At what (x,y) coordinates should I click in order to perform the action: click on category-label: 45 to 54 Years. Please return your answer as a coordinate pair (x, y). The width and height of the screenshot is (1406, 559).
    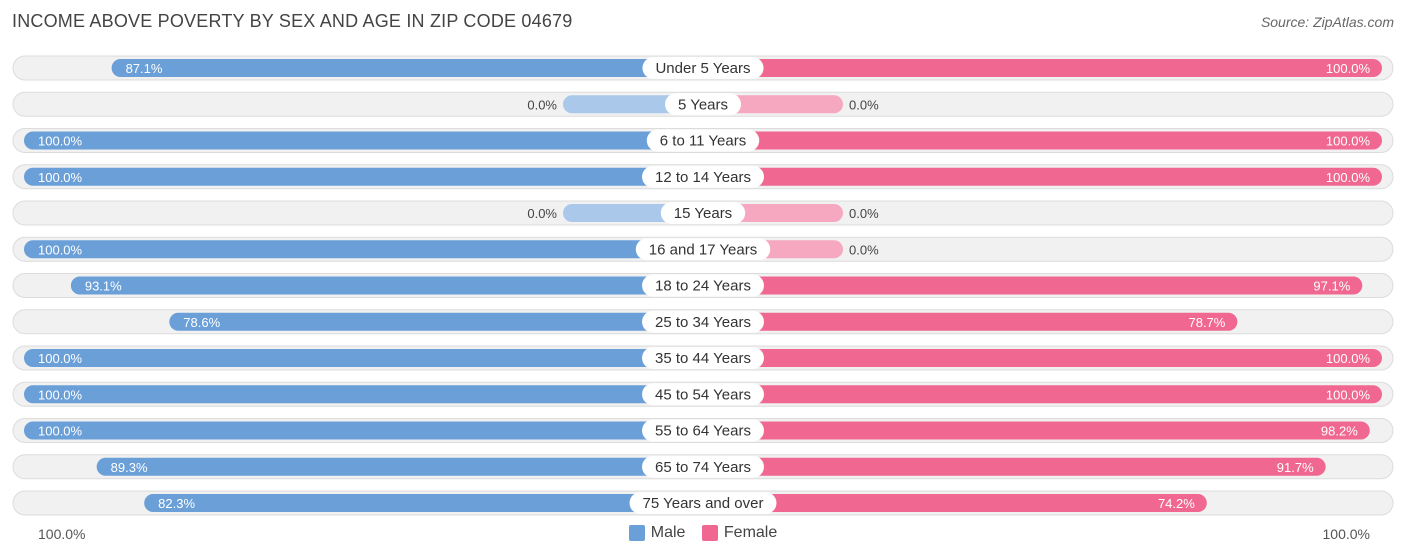
    Looking at the image, I should click on (703, 394).